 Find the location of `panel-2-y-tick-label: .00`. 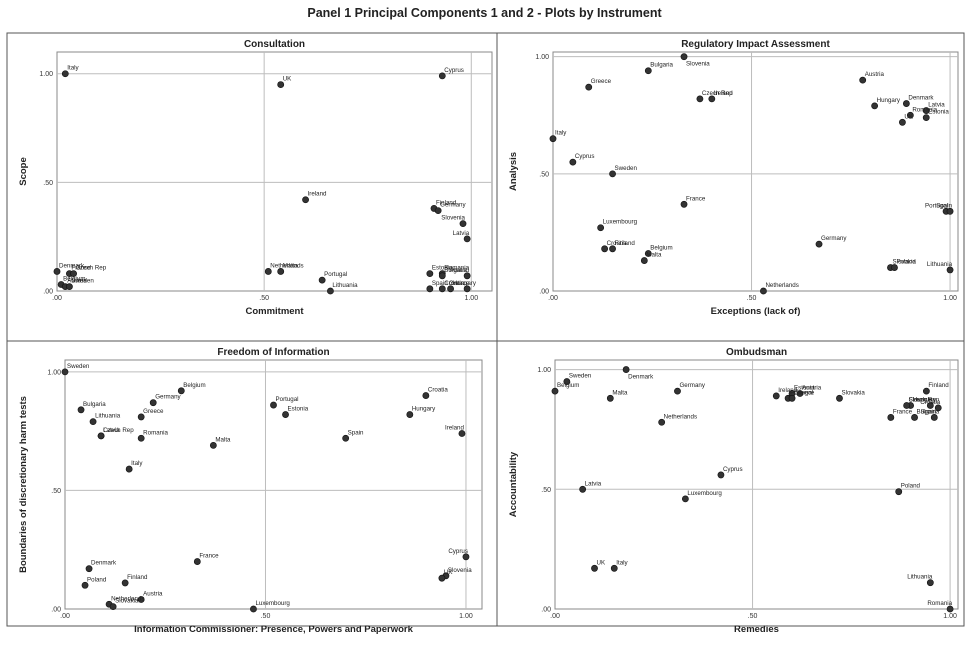

panel-2-y-tick-label: .00 is located at coordinates (544, 292).